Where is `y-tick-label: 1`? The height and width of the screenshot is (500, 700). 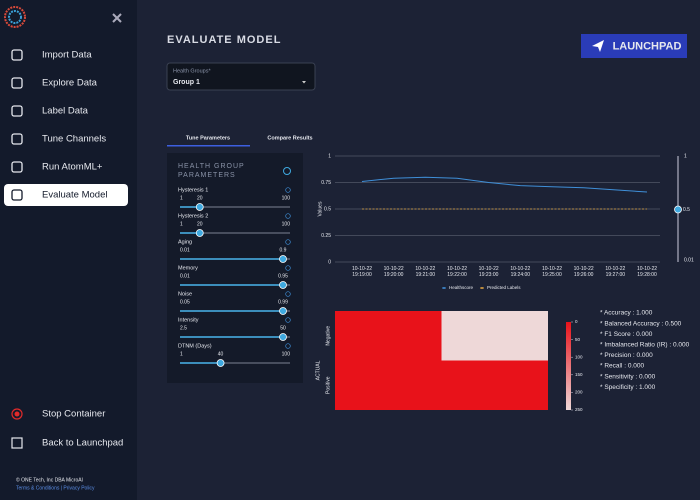
y-tick-label: 1 is located at coordinates (329, 156).